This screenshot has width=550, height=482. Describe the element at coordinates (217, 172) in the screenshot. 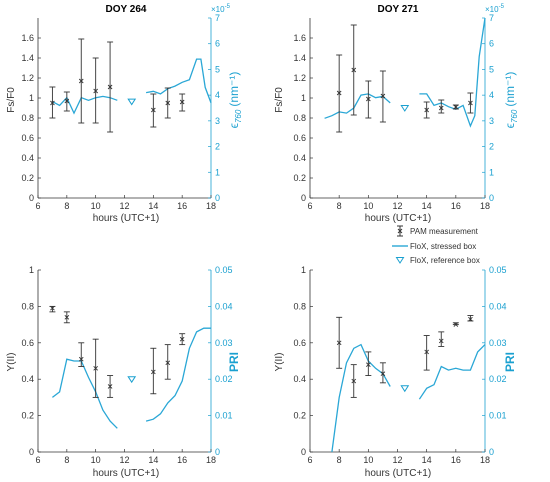

I see `y-right-tick-label: 1` at that location.